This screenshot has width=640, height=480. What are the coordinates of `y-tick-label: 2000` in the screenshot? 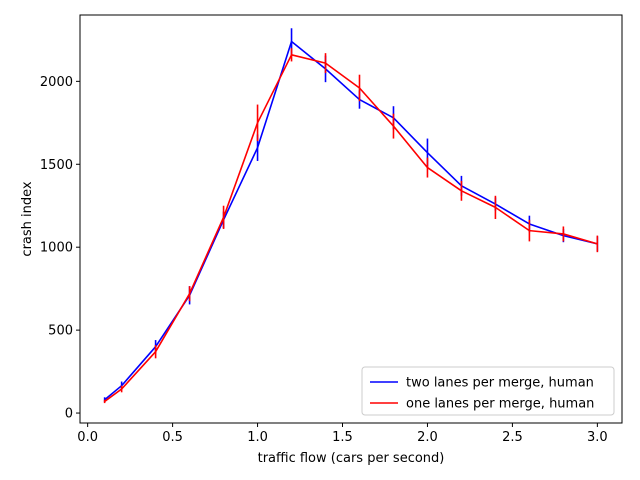 It's located at (56, 82).